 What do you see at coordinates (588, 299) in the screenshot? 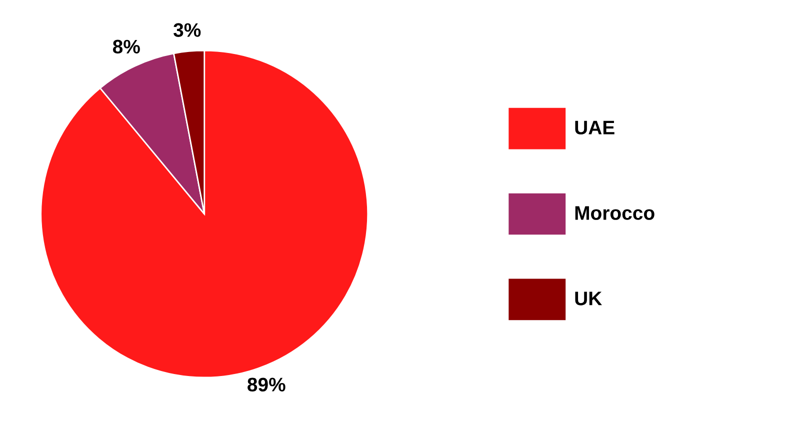
I see `legend-label: UK` at bounding box center [588, 299].